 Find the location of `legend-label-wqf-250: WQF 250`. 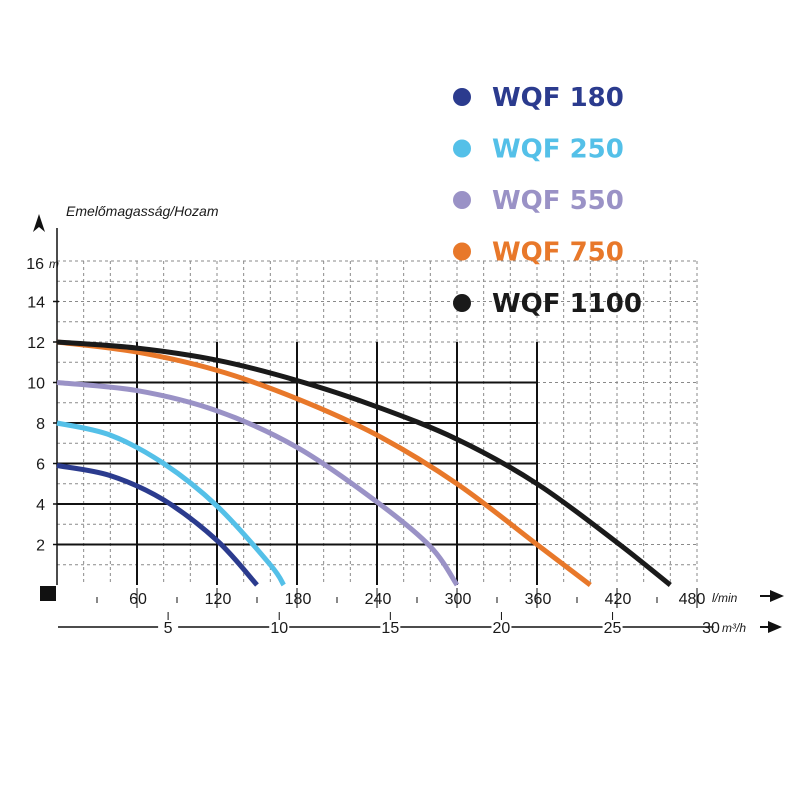

legend-label-wqf-250: WQF 250 is located at coordinates (558, 150).